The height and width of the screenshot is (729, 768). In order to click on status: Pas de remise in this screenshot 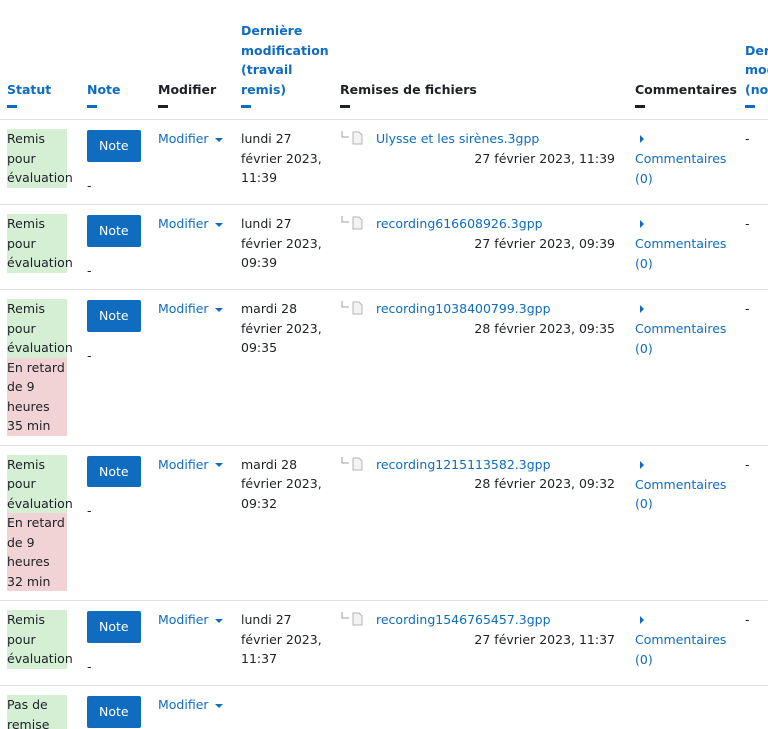, I will do `click(37, 712)`.